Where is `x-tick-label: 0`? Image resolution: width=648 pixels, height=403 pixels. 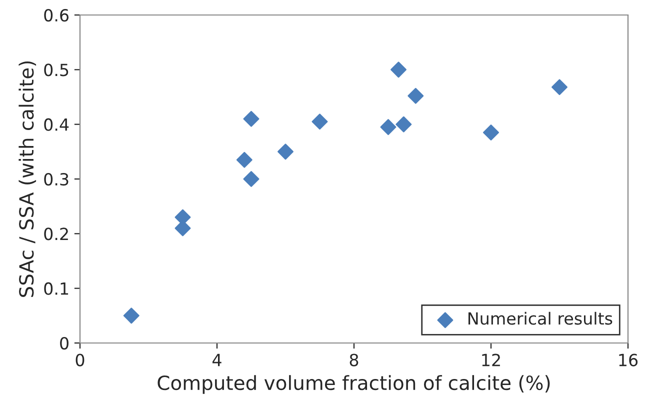 x-tick-label: 0 is located at coordinates (80, 360).